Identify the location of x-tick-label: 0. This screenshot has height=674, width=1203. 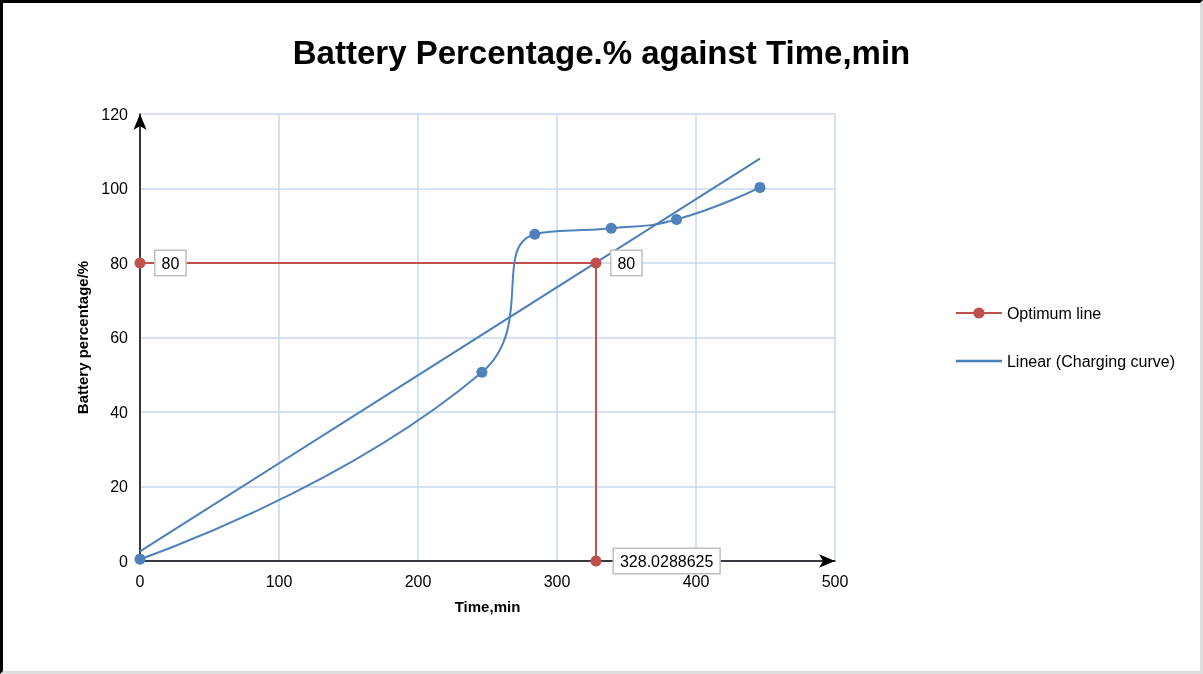
(140, 581).